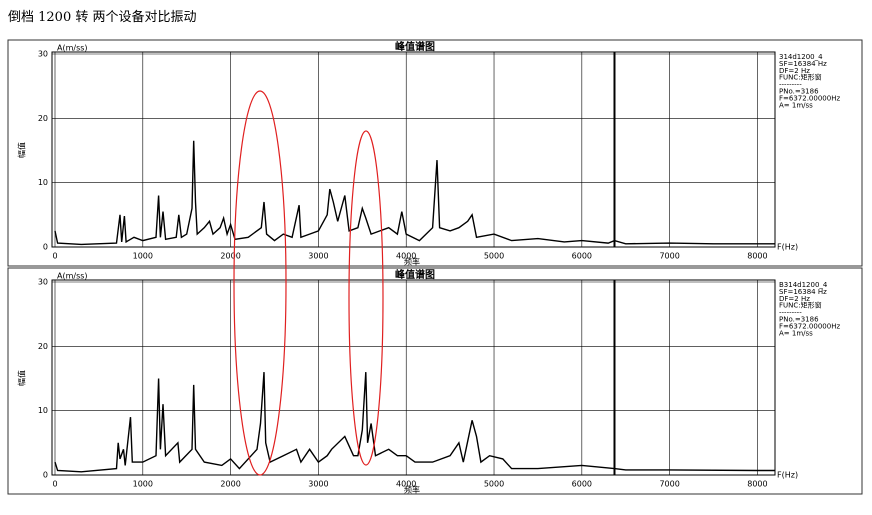  Describe the element at coordinates (803, 285) in the screenshot. I see `info-text: B314d1200_4` at that location.